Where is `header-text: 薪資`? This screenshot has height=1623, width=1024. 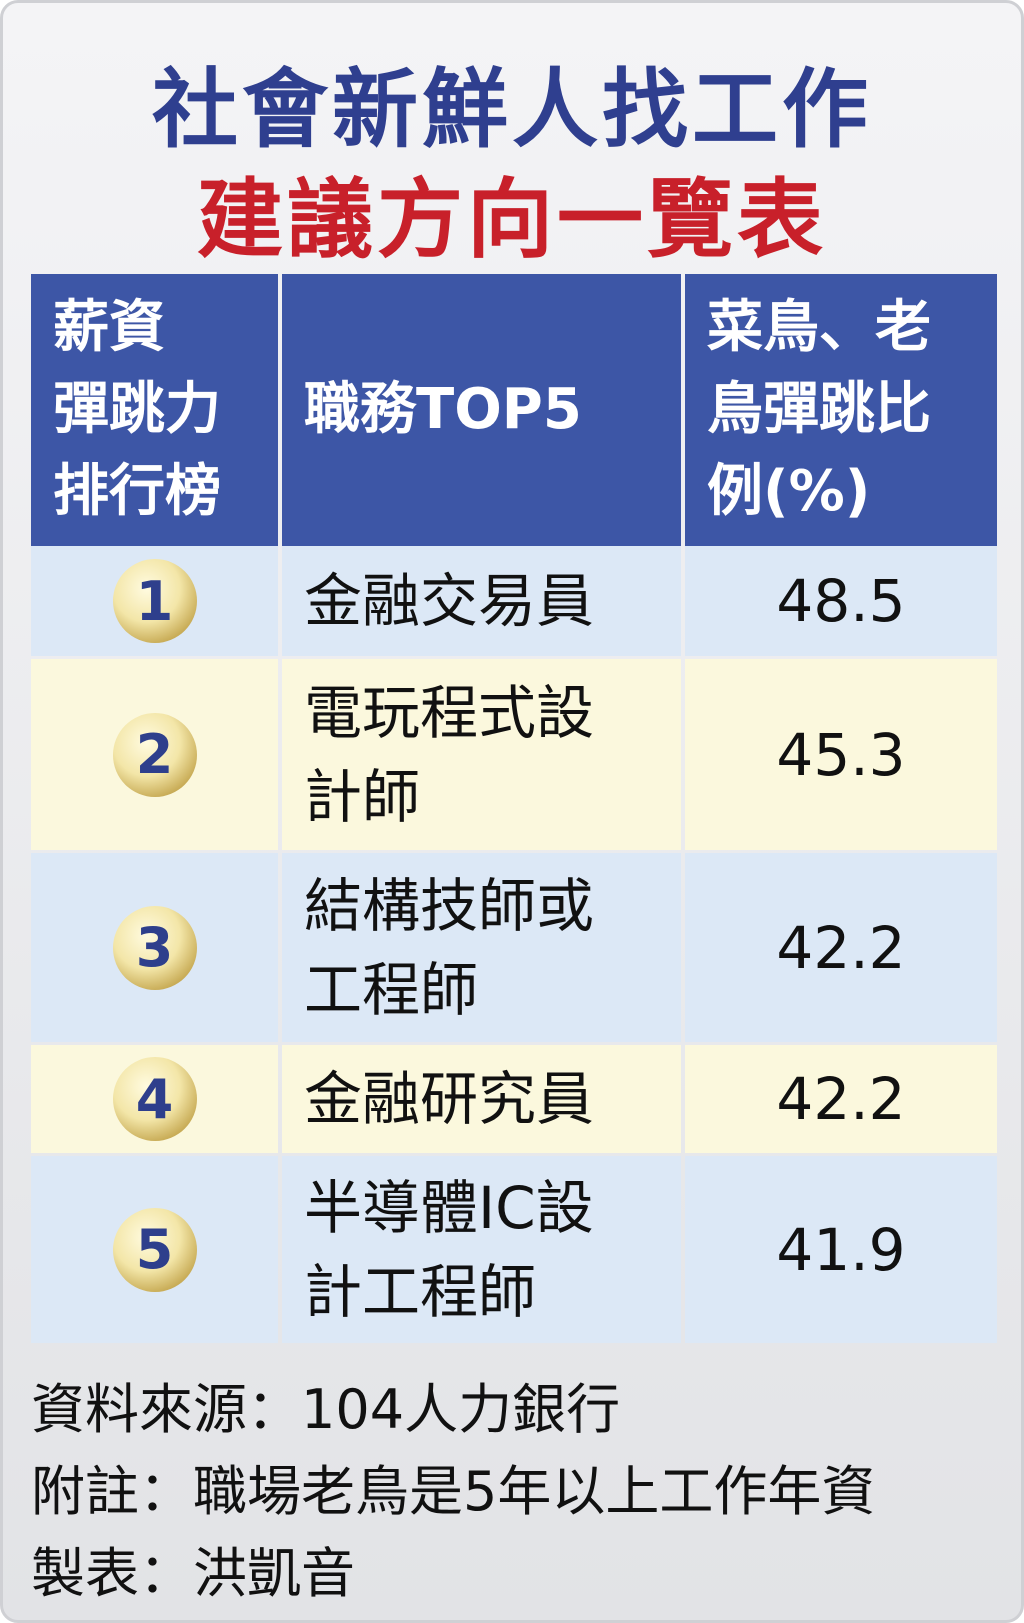
header-text: 薪資 is located at coordinates (109, 327).